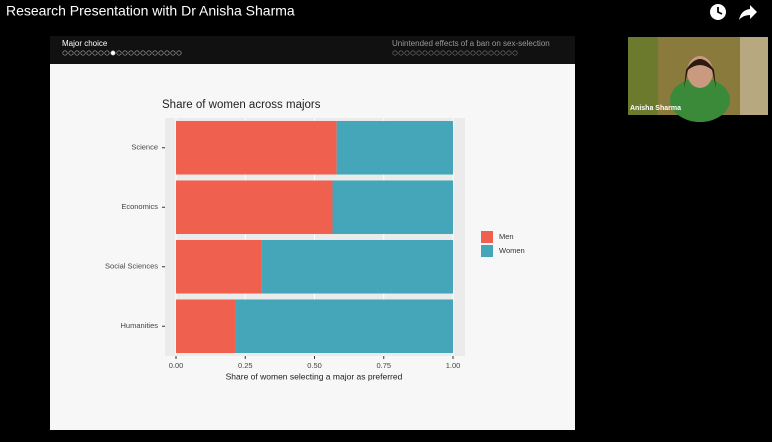  Describe the element at coordinates (241, 105) in the screenshot. I see `chart-title: Share of women across majors` at that location.